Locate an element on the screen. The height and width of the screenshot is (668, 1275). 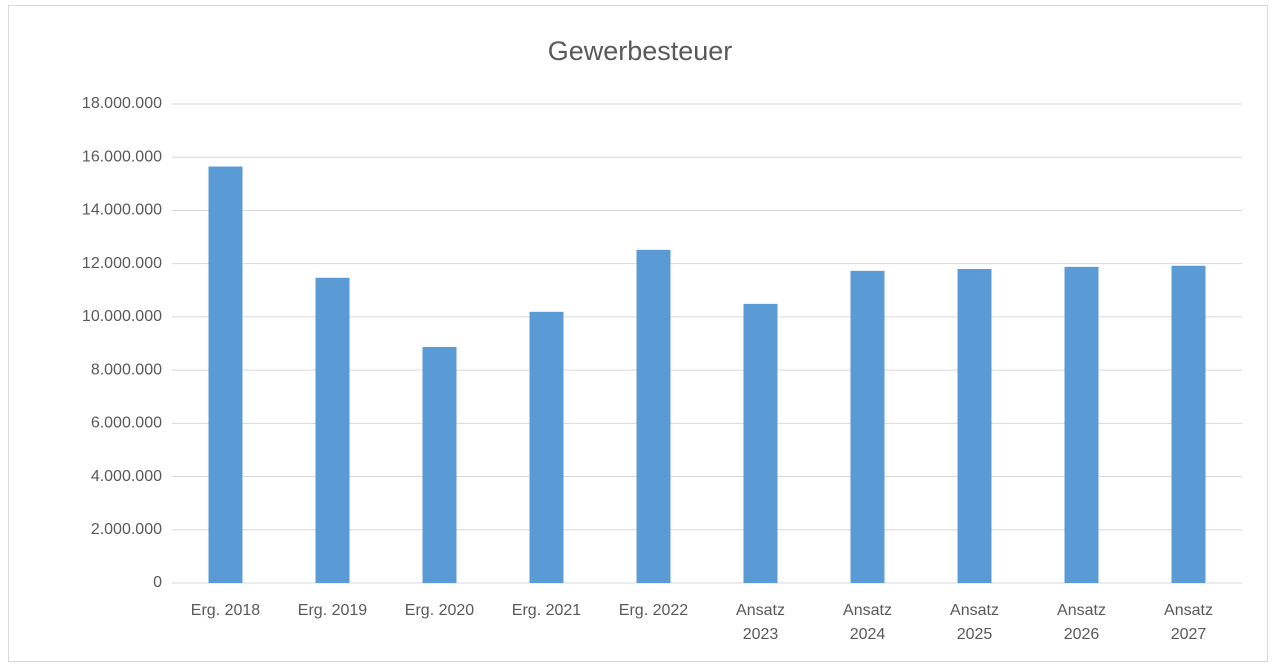
x-tick-label: Ansatz 2024 is located at coordinates (867, 622).